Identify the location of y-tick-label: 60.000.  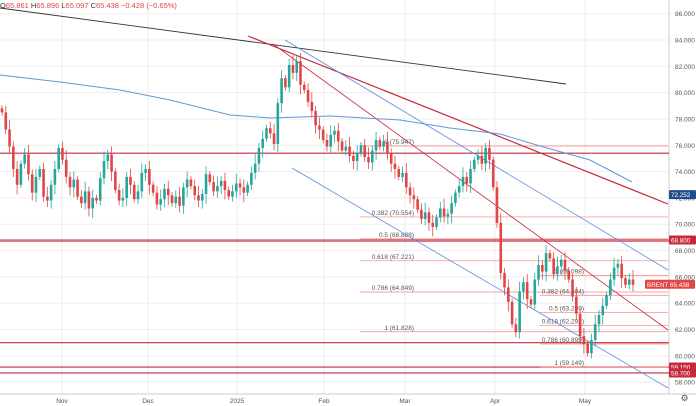
(685, 356).